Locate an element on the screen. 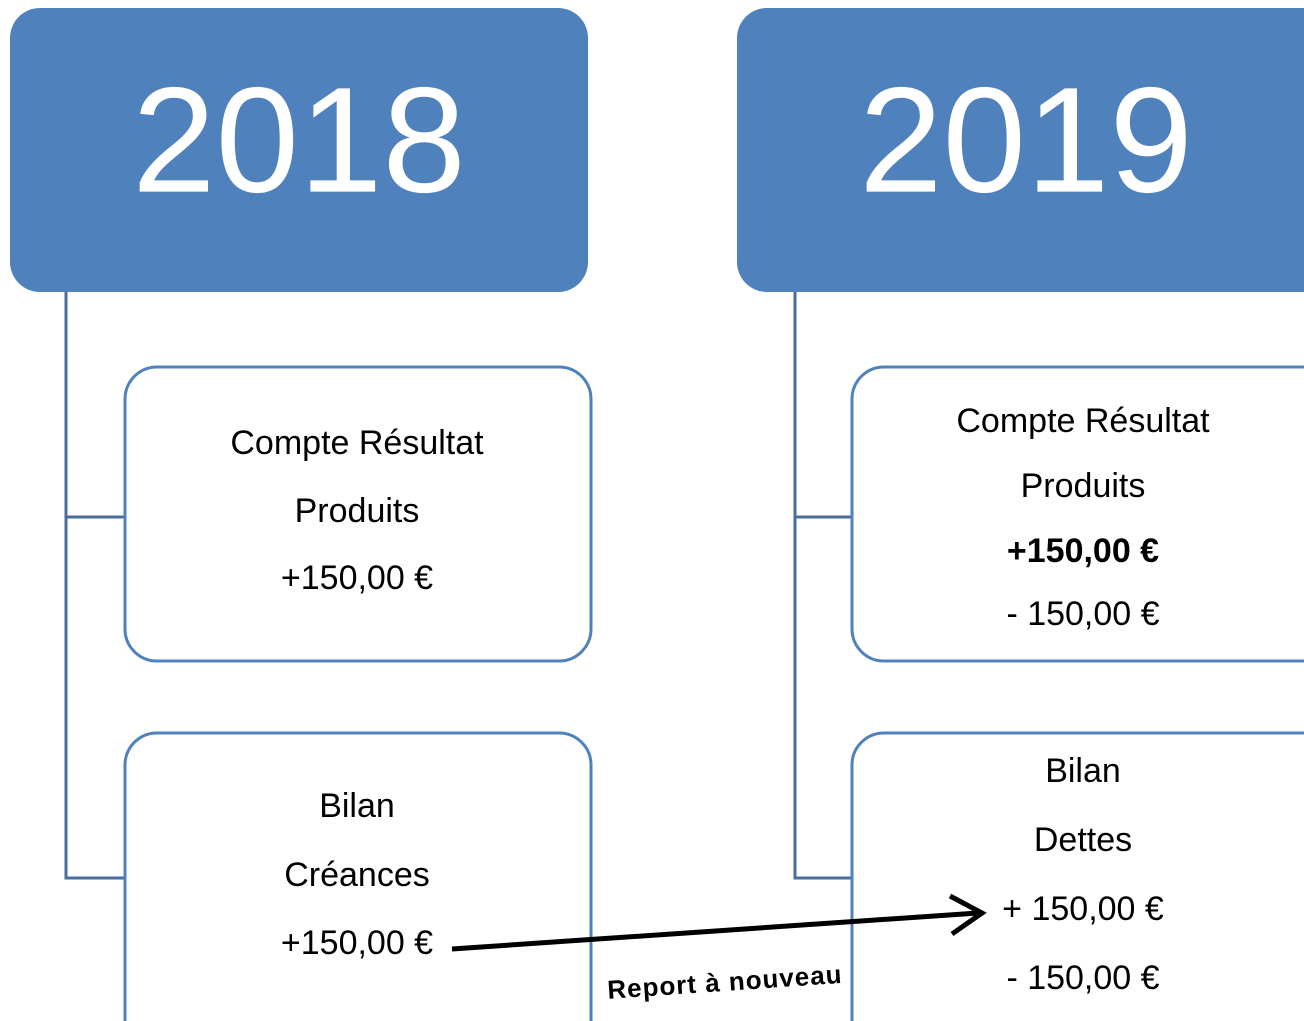 The image size is (1304, 1021). box-text: + 150,00 € is located at coordinates (1083, 909).